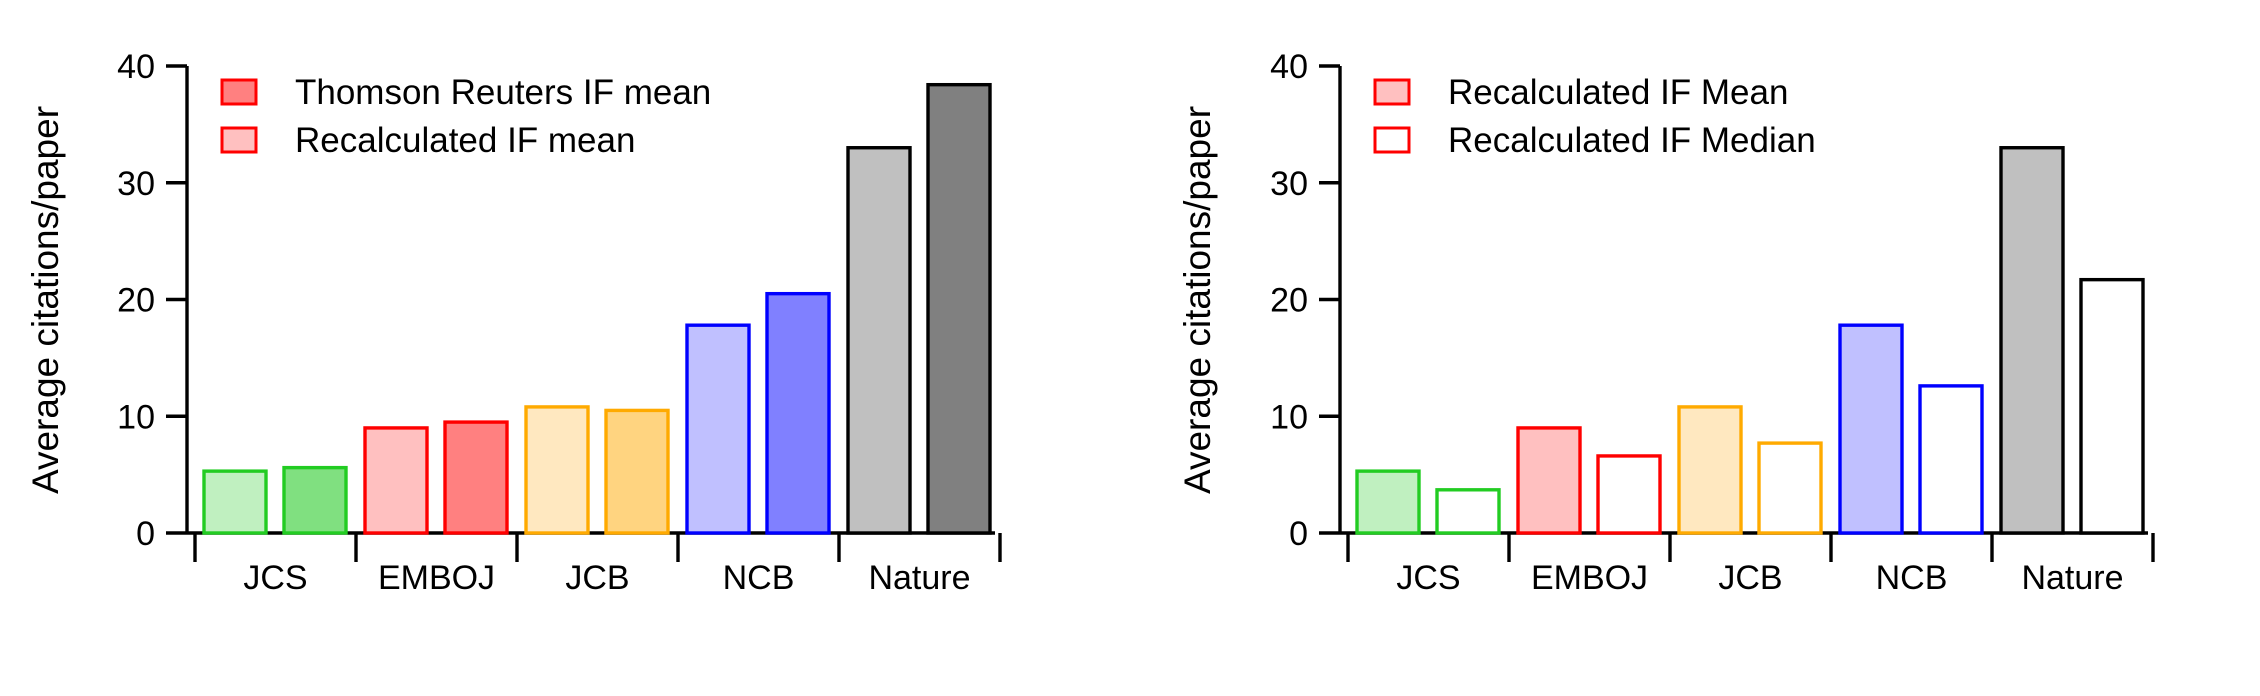 This screenshot has width=2260, height=696. What do you see at coordinates (1629, 494) in the screenshot?
I see `right-bar-emboj-recalculated-if-median` at bounding box center [1629, 494].